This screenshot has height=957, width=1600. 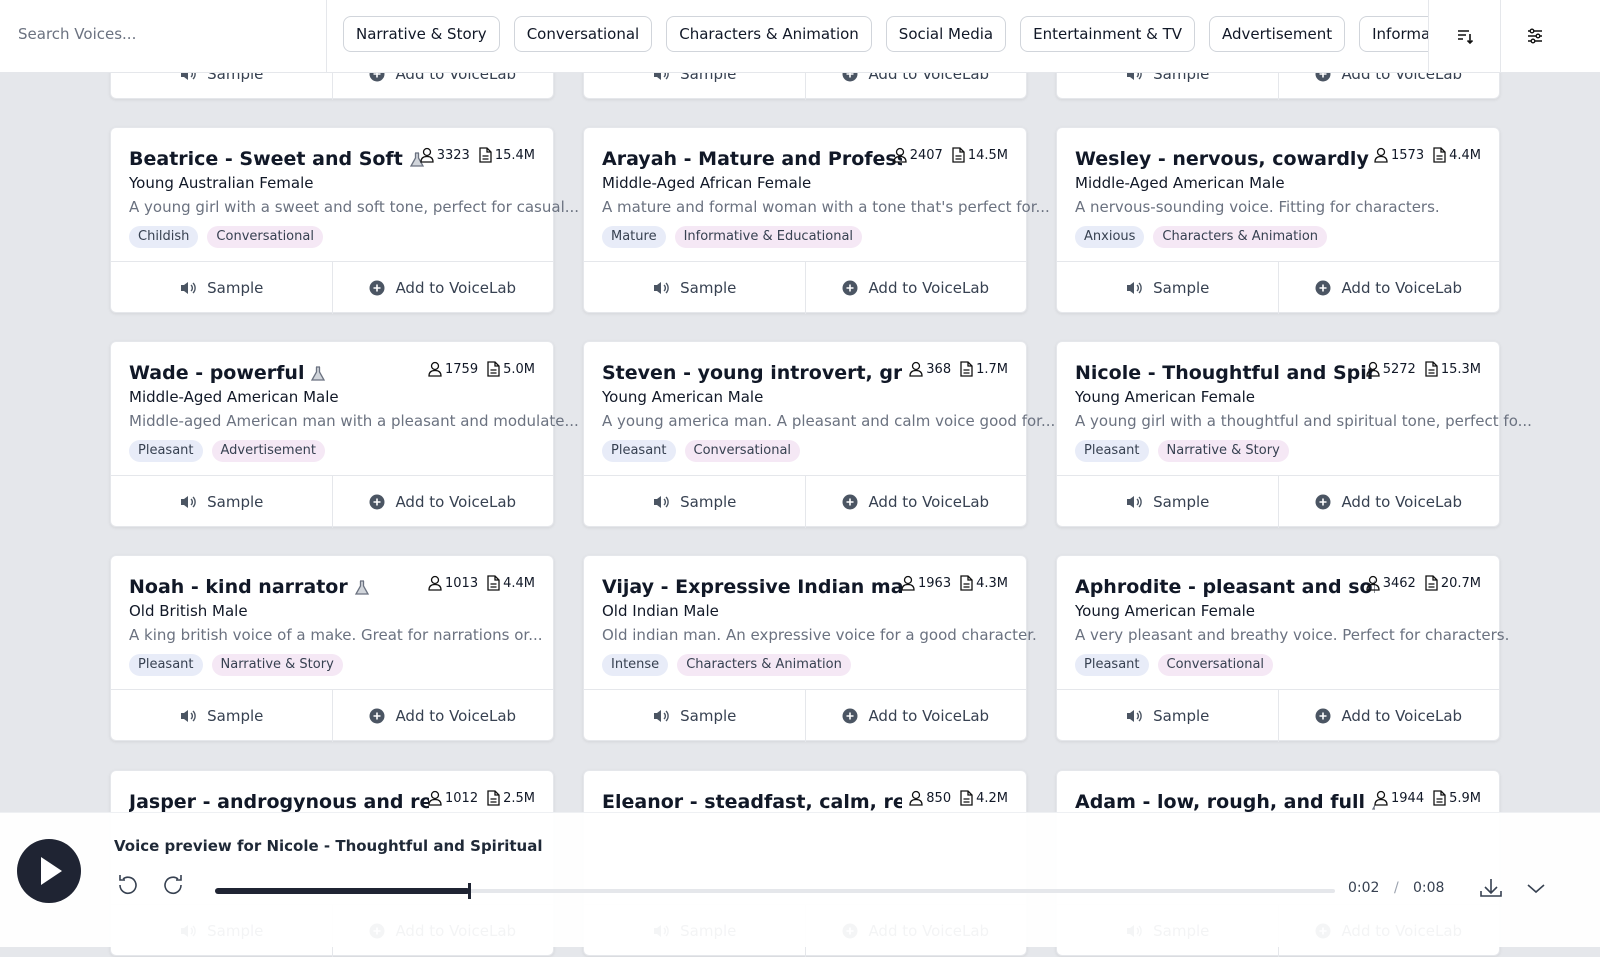 What do you see at coordinates (1174, 665) in the screenshot?
I see `voice-tags: Pleasant Conversational` at bounding box center [1174, 665].